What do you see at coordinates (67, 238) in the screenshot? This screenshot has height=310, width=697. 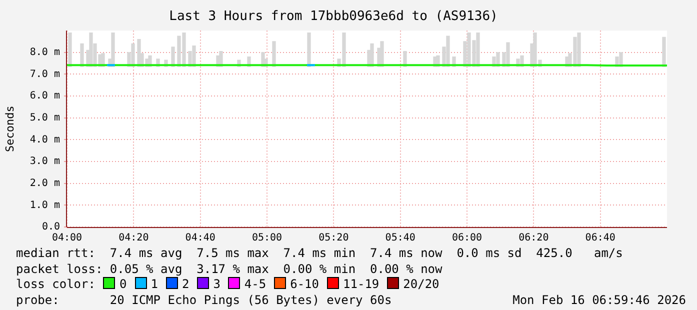 I see `x-tick-label: 04:00` at bounding box center [67, 238].